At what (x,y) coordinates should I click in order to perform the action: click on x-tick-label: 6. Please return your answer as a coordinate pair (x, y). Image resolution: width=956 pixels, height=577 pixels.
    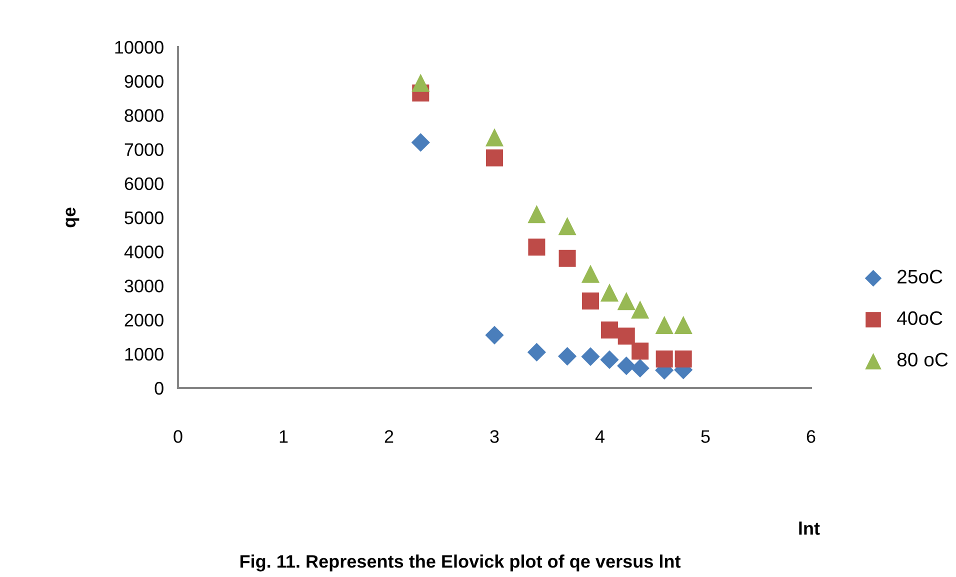
    Looking at the image, I should click on (811, 436).